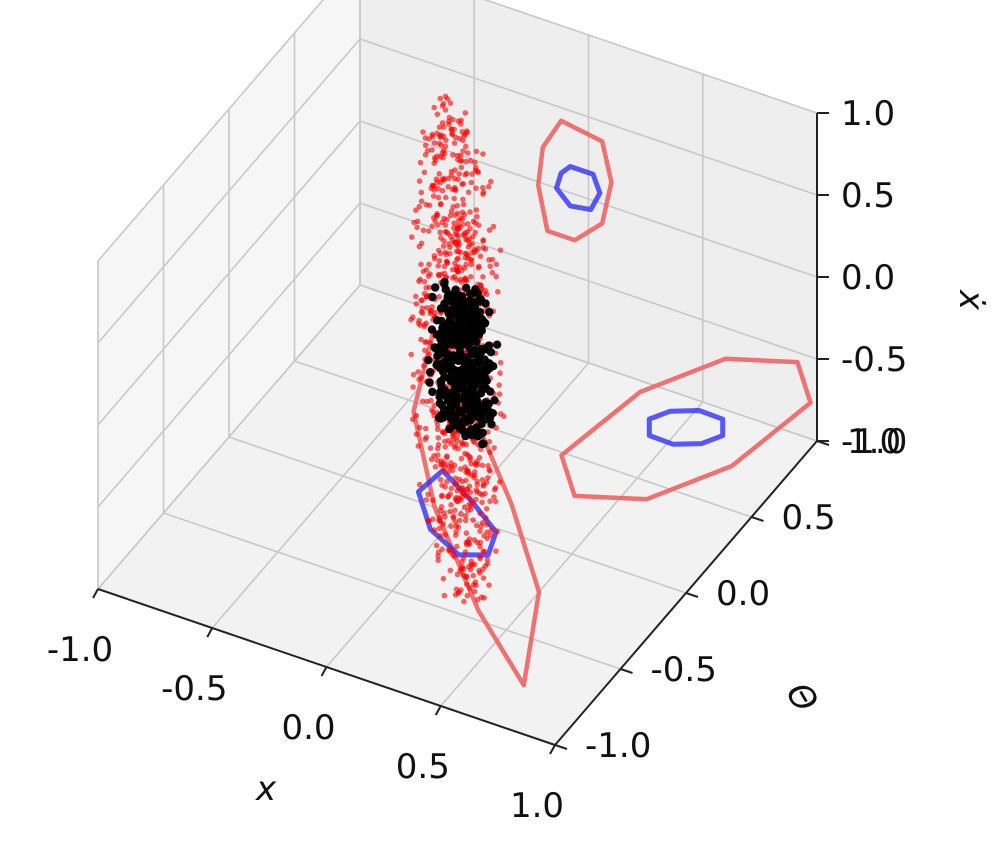 The height and width of the screenshot is (845, 1000). What do you see at coordinates (80, 650) in the screenshot?
I see `x-tick-label: -1.0` at bounding box center [80, 650].